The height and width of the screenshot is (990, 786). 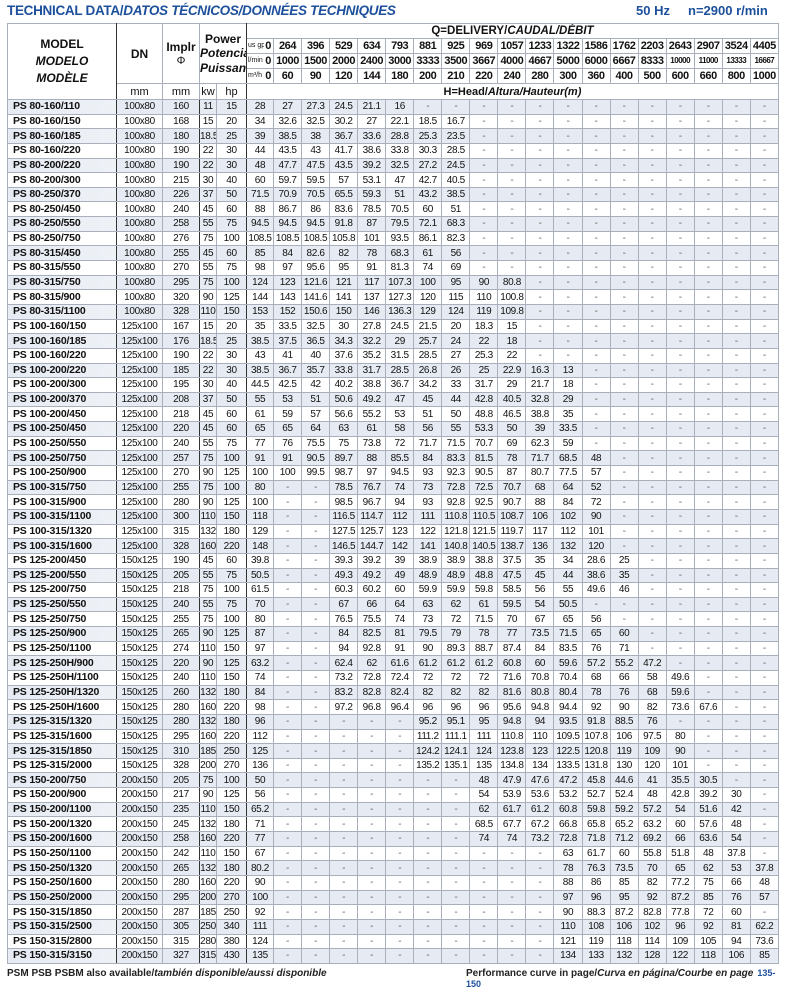 I want to click on head-value-cell: 38.5, so click(x=287, y=136).